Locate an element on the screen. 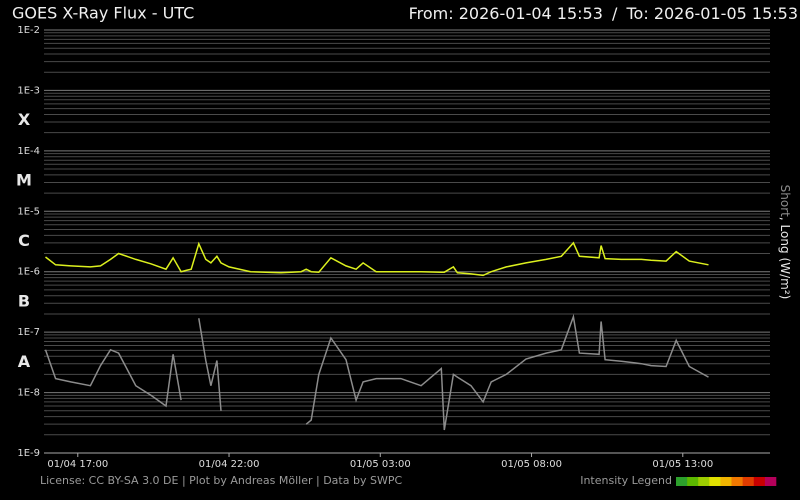 The image size is (800, 500). y-tick-label: 1E-6 is located at coordinates (28, 272).